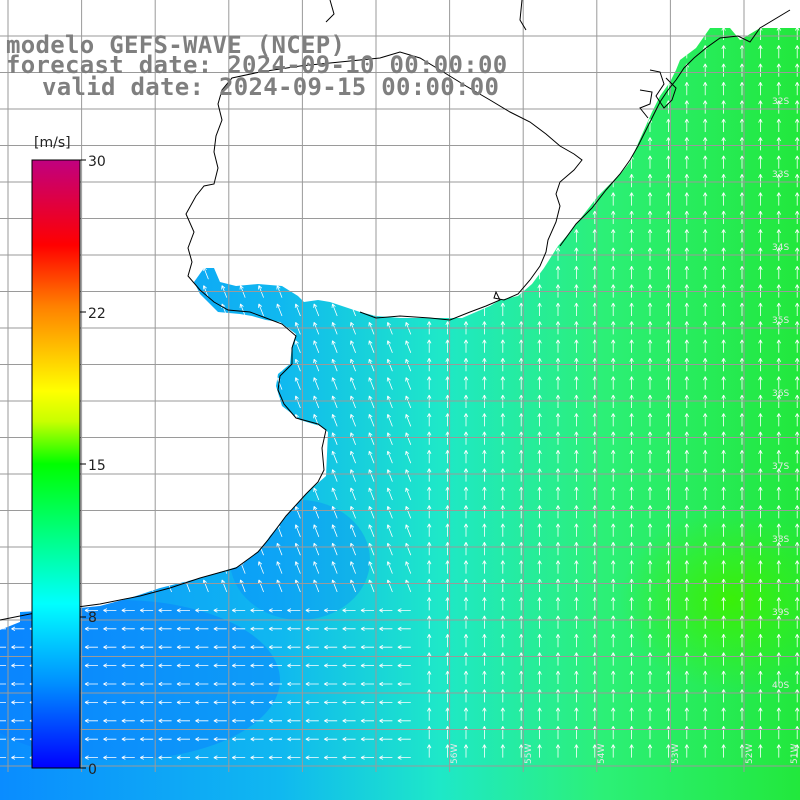 Image resolution: width=800 pixels, height=800 pixels. Describe the element at coordinates (780, 394) in the screenshot. I see `latitude-labels: 32S 33S 34S 35S 36S 37S 38S 39S 40S` at that location.